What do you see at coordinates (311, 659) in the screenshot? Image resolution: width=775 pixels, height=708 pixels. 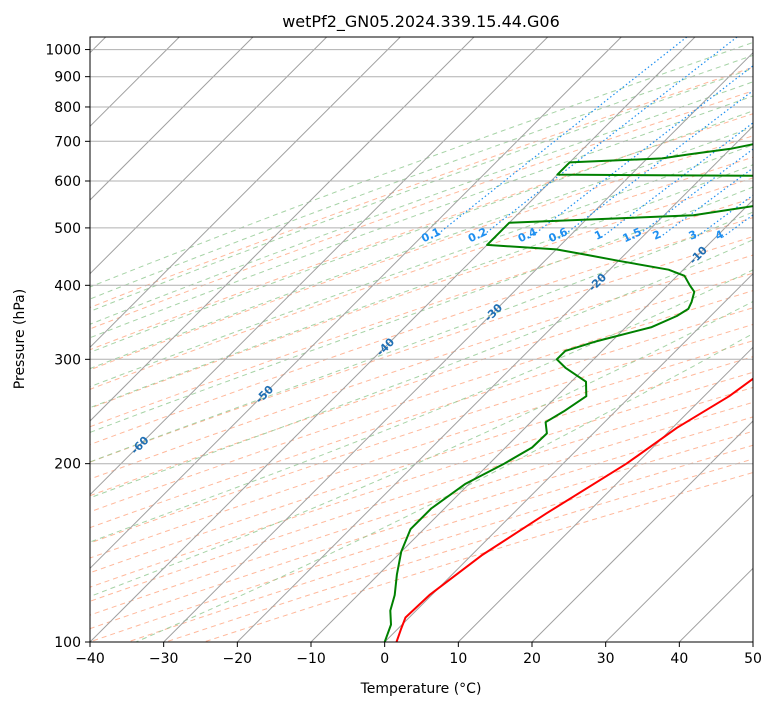 I see `x-tick-label: −10` at bounding box center [311, 659].